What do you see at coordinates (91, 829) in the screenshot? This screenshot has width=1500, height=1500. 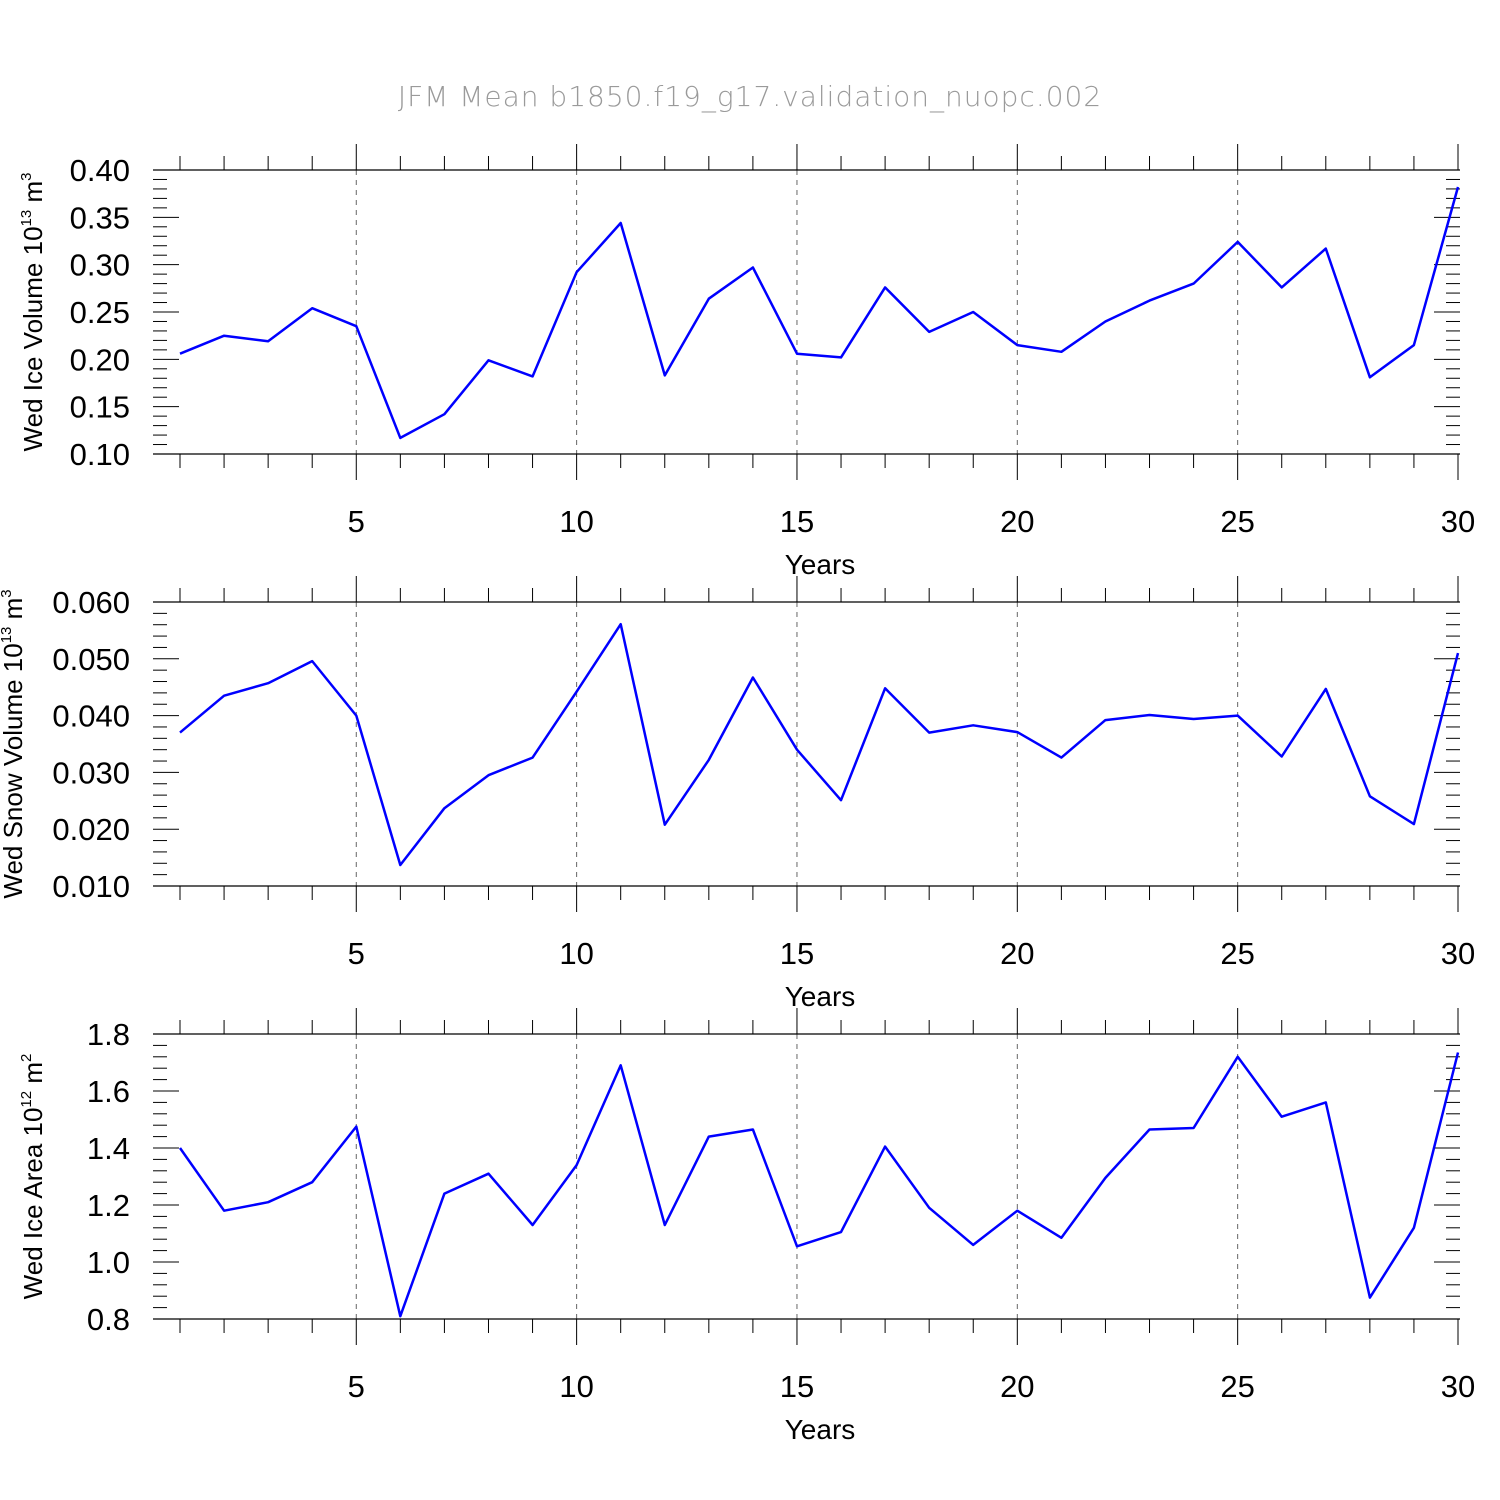 I see `y-tick-label: 0.020` at bounding box center [91, 829].